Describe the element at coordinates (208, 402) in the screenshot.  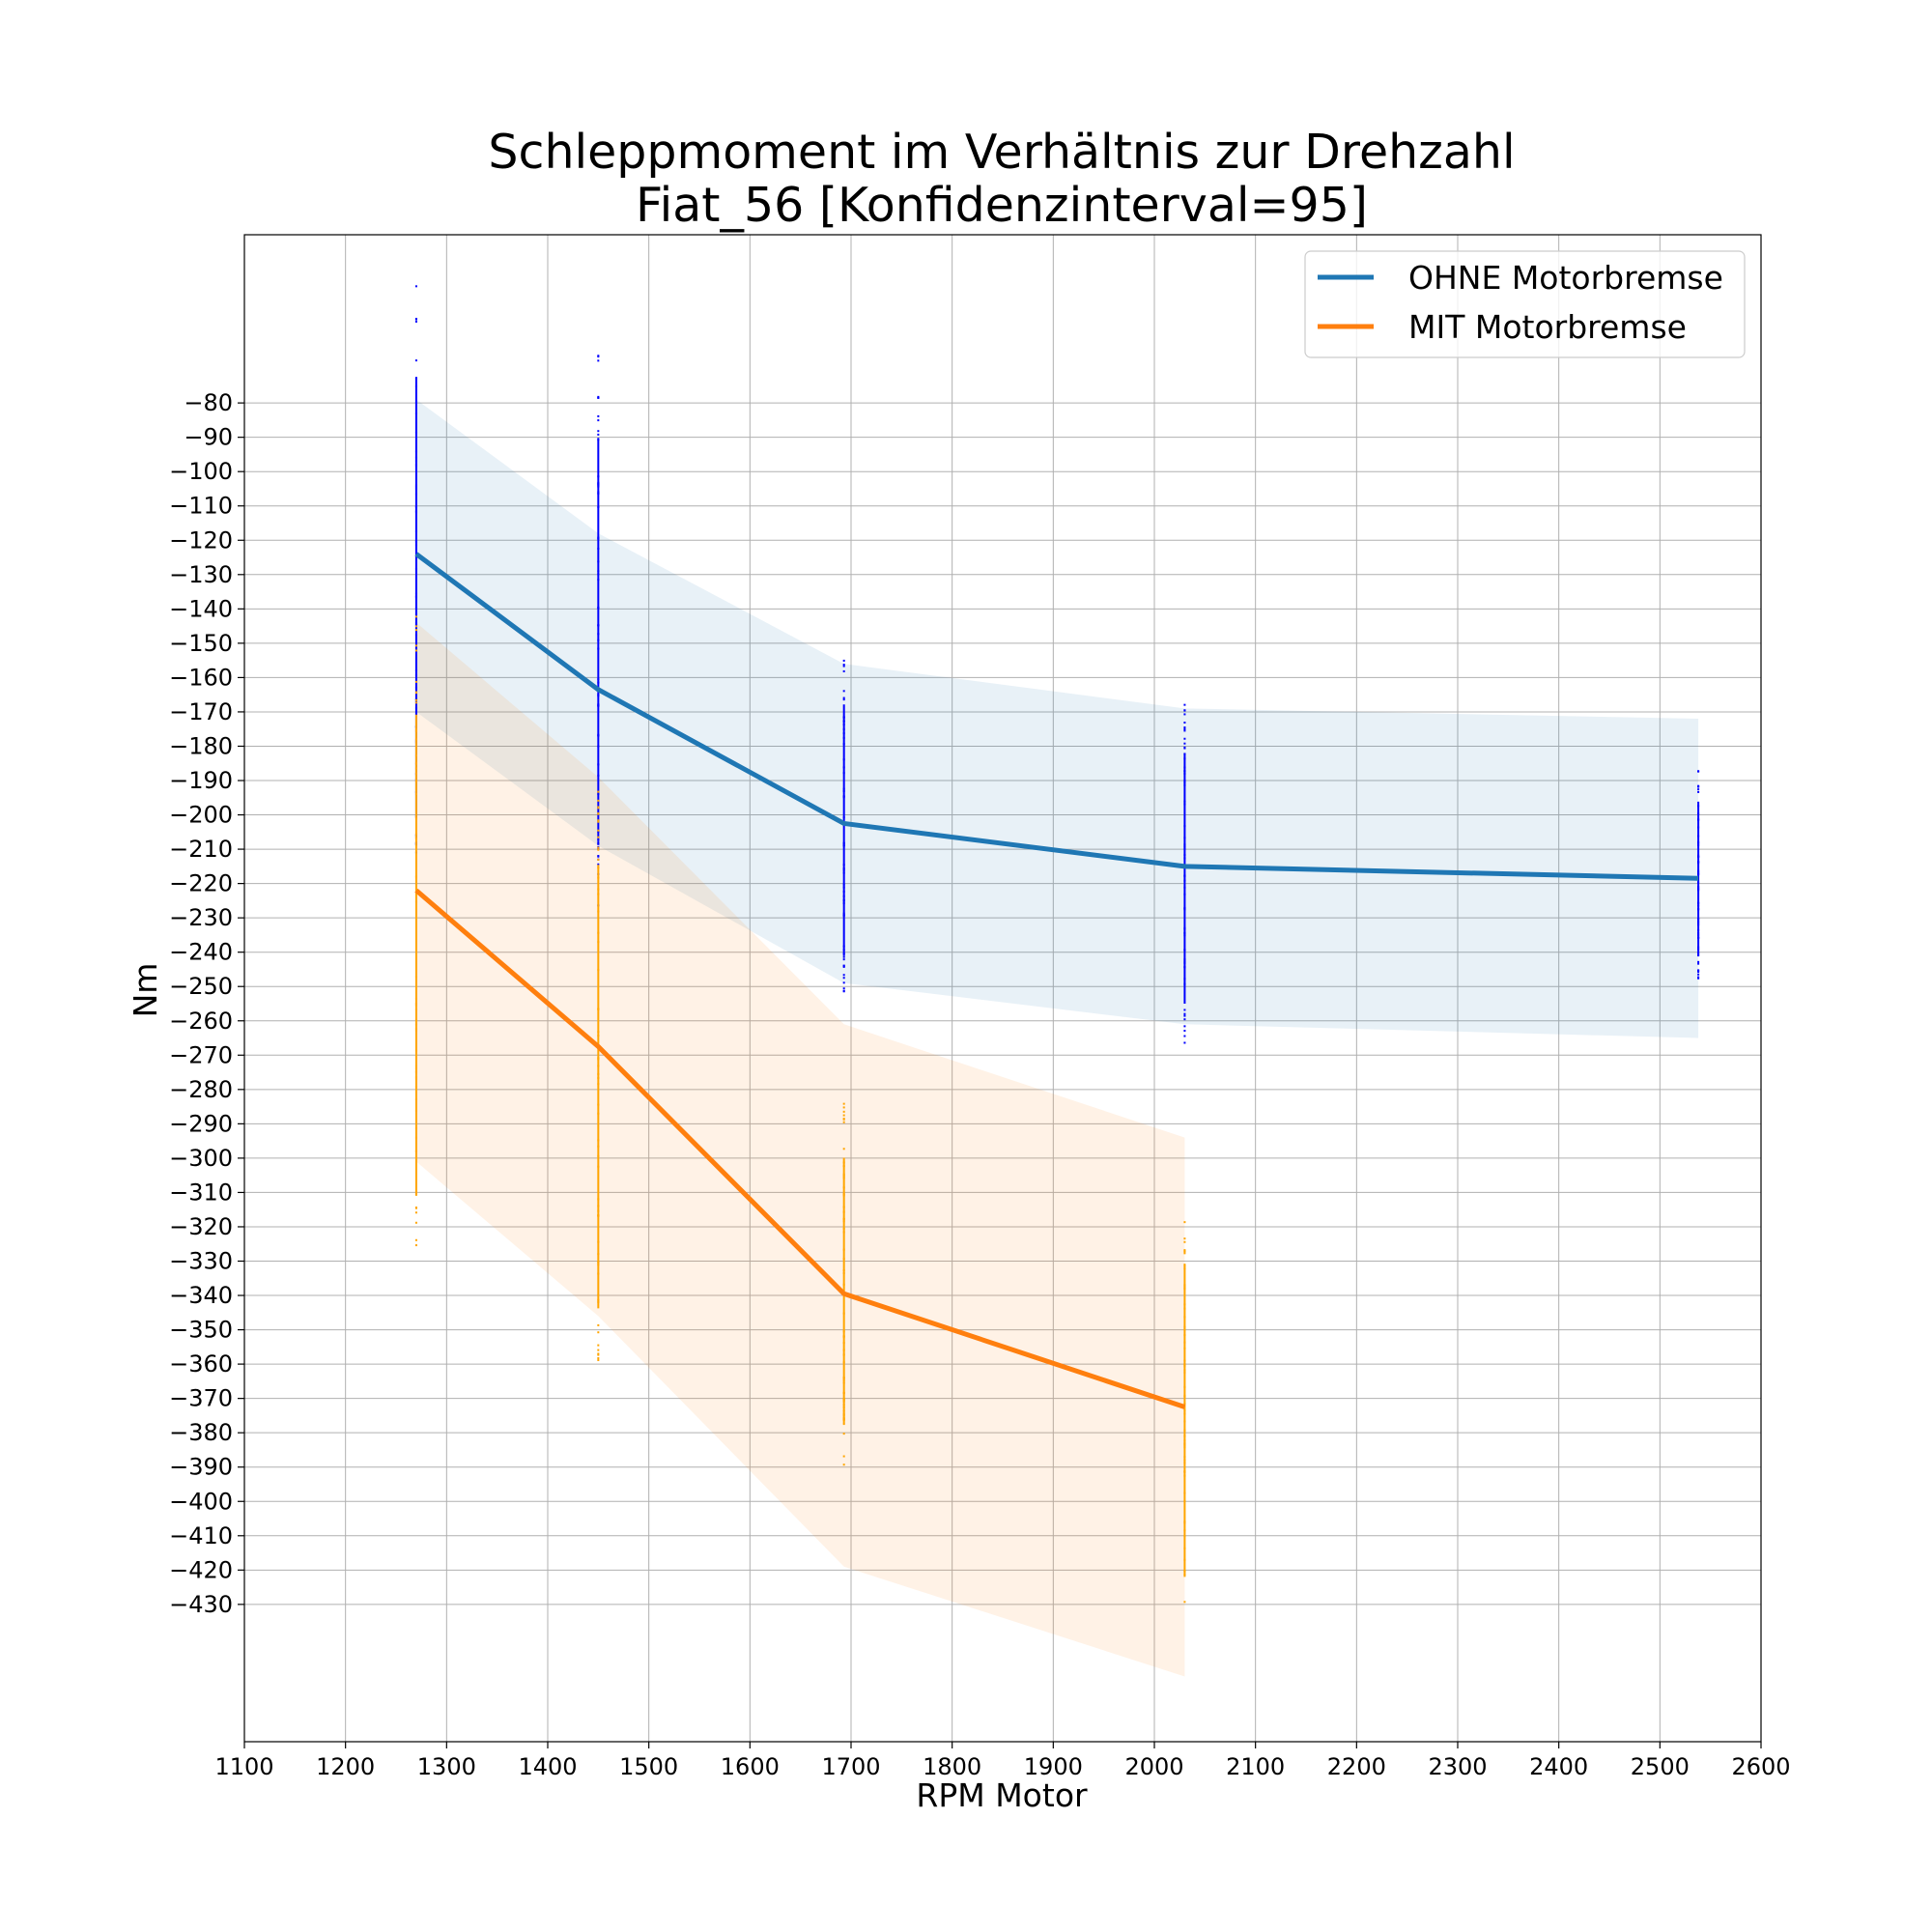
I see `y-tick-label: −80` at that location.